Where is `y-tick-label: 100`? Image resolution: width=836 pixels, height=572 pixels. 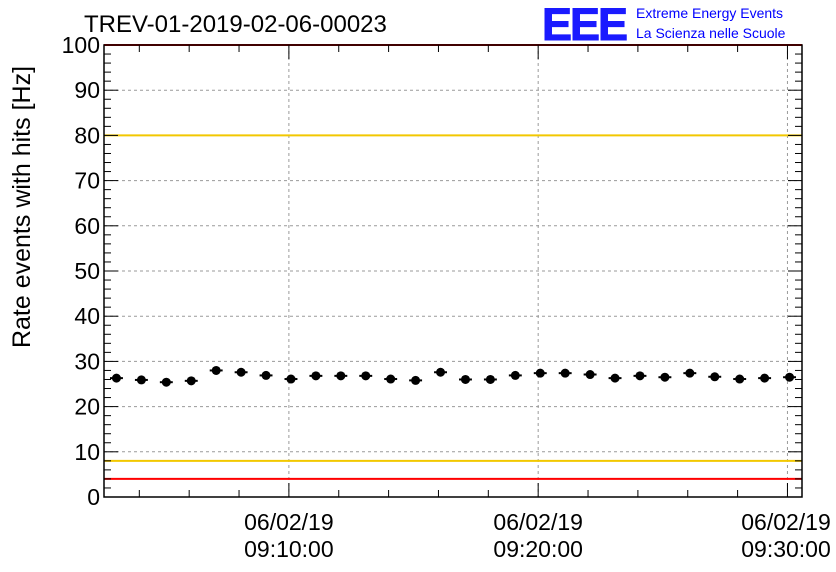 y-tick-label: 100 is located at coordinates (81, 45).